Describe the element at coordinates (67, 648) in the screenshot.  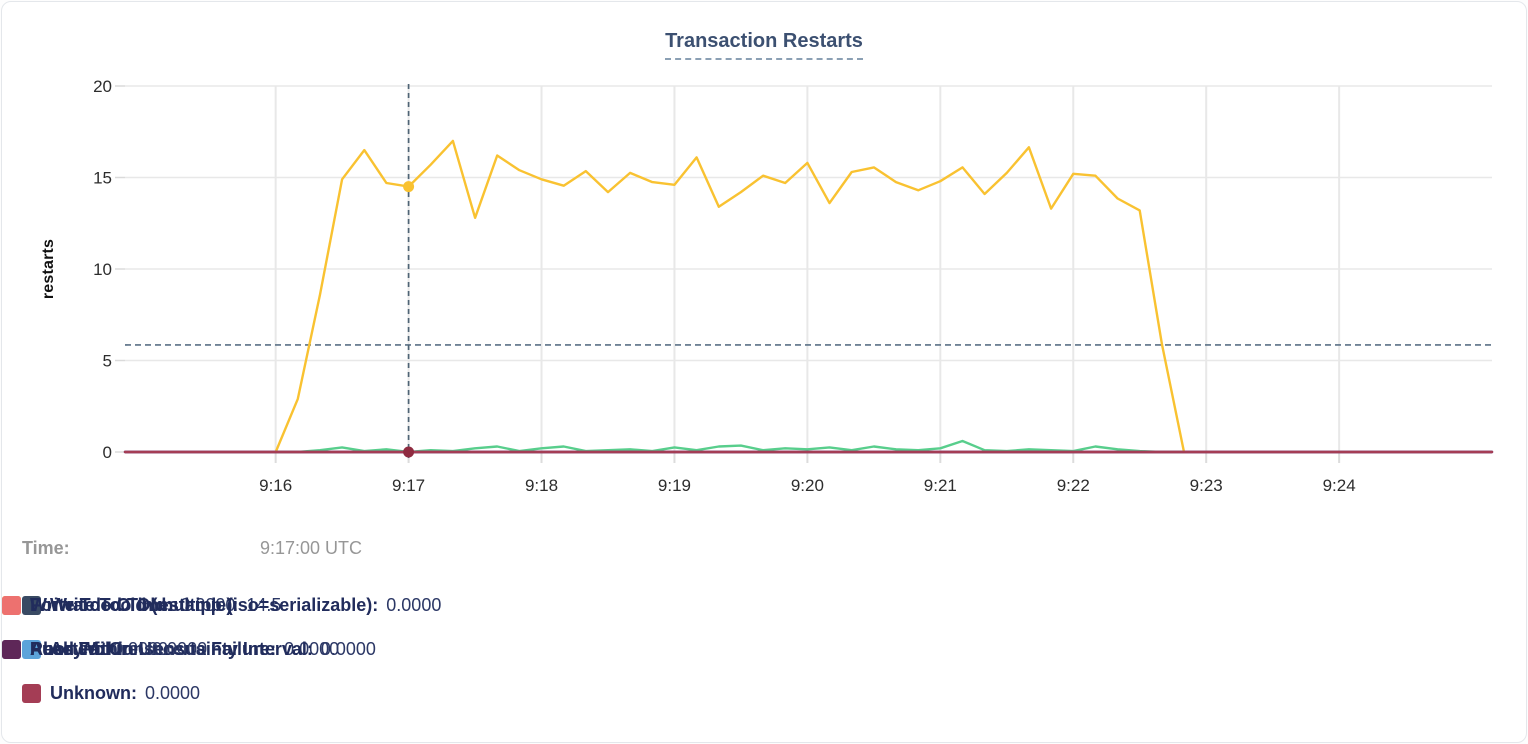
I see `legend-label: Aborted:` at that location.